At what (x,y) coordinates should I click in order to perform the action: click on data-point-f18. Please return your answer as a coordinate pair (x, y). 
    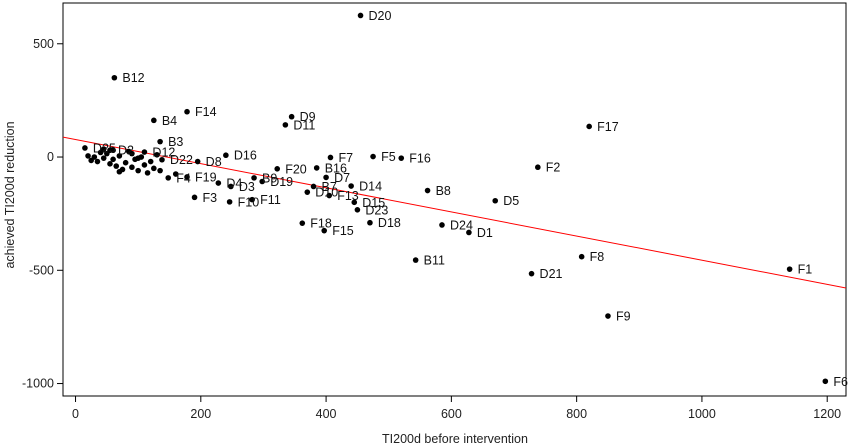
    Looking at the image, I should click on (302, 223).